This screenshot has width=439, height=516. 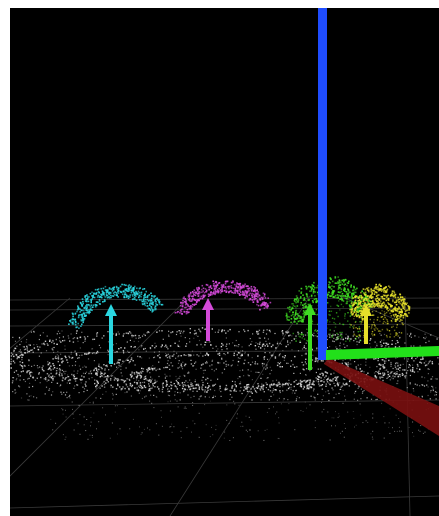 I want to click on z-axis-bar, so click(x=322, y=184).